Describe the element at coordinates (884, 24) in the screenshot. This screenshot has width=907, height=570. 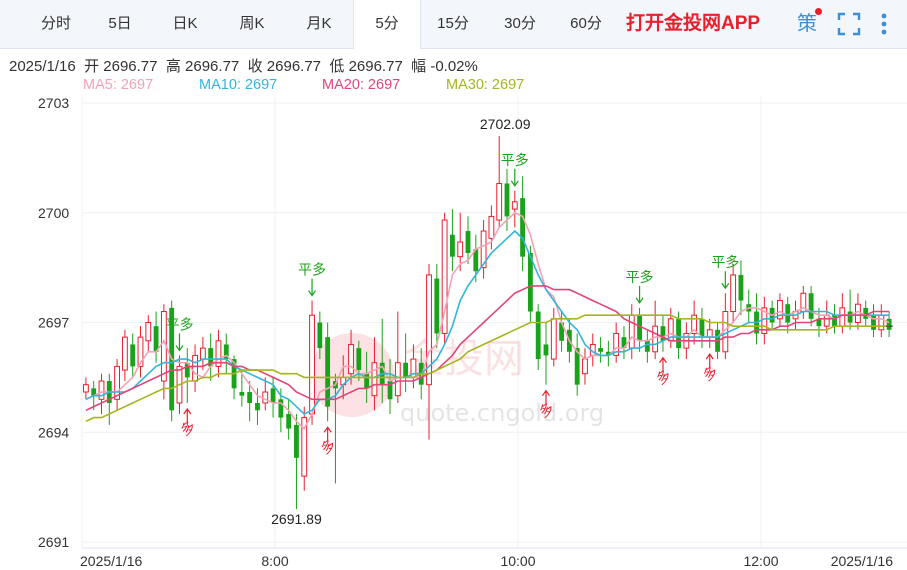
I see `more-vertical-icon` at that location.